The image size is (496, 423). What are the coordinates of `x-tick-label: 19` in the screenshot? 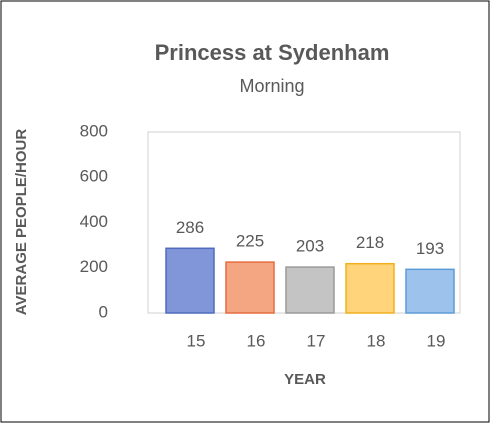 It's located at (436, 340).